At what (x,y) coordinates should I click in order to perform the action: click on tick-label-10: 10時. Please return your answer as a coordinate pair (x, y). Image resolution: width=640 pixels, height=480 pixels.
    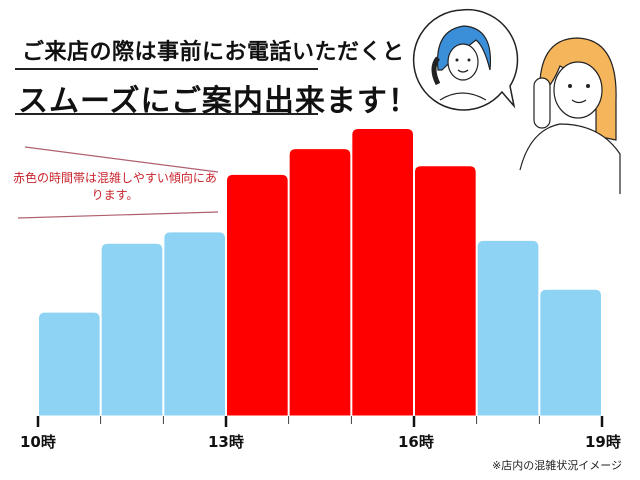
    Looking at the image, I should click on (38, 442).